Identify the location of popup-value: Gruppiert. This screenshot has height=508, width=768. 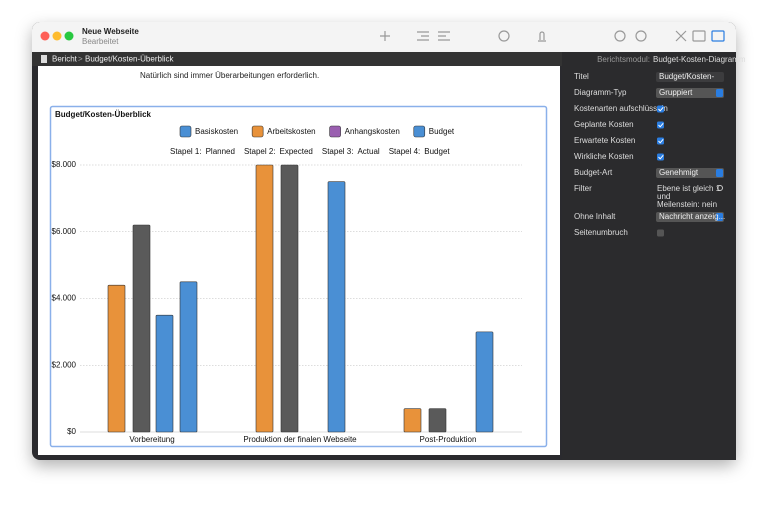
(676, 92).